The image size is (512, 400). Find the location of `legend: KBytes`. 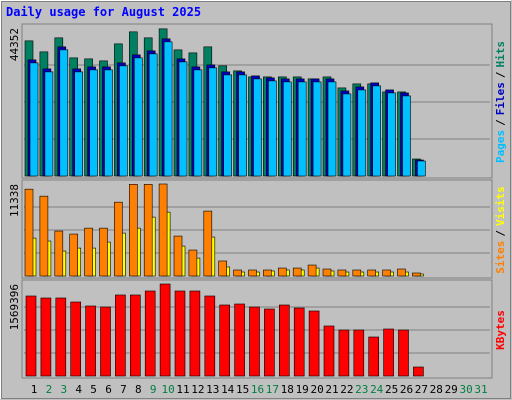

legend: KBytes is located at coordinates (500, 330).